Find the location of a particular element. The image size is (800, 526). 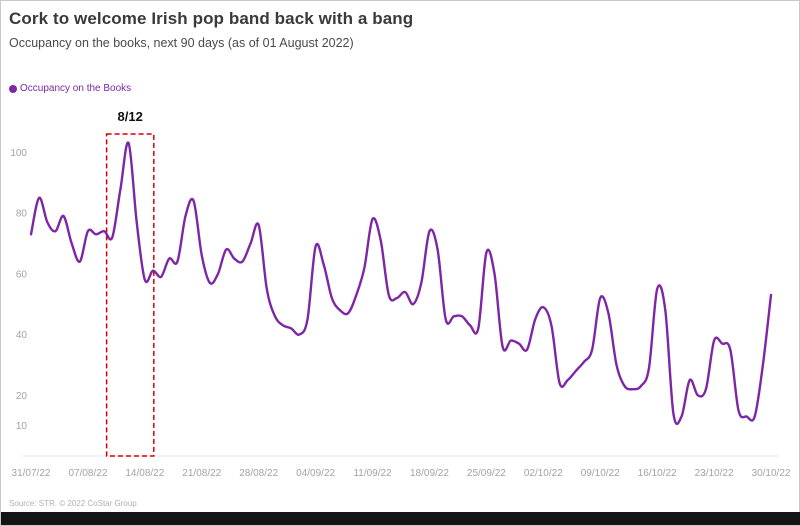

legend-label: Occupancy on the Books is located at coordinates (76, 88).